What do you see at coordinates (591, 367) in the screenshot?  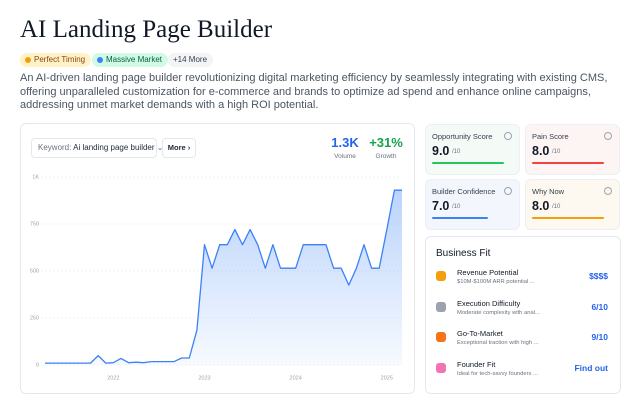 I see `item-value: Find out` at bounding box center [591, 367].